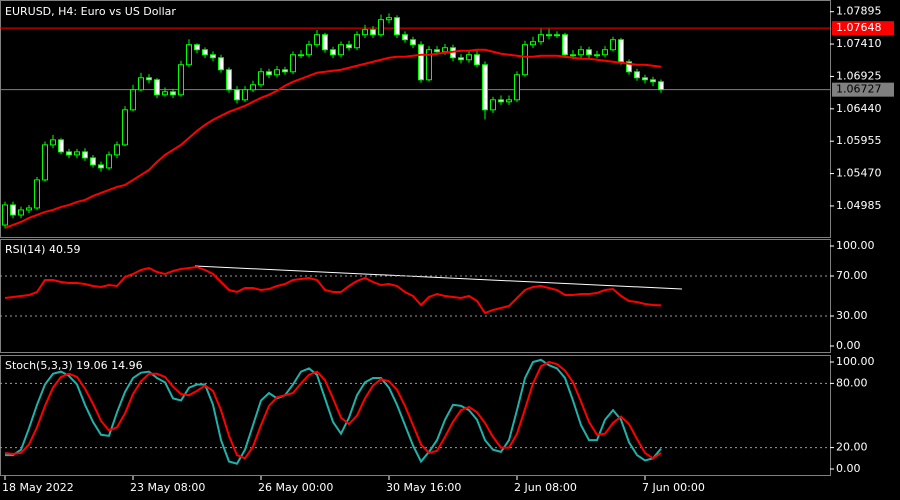 This screenshot has height=500, width=900. Describe the element at coordinates (852, 447) in the screenshot. I see `y-tick-label: 20.00` at that location.